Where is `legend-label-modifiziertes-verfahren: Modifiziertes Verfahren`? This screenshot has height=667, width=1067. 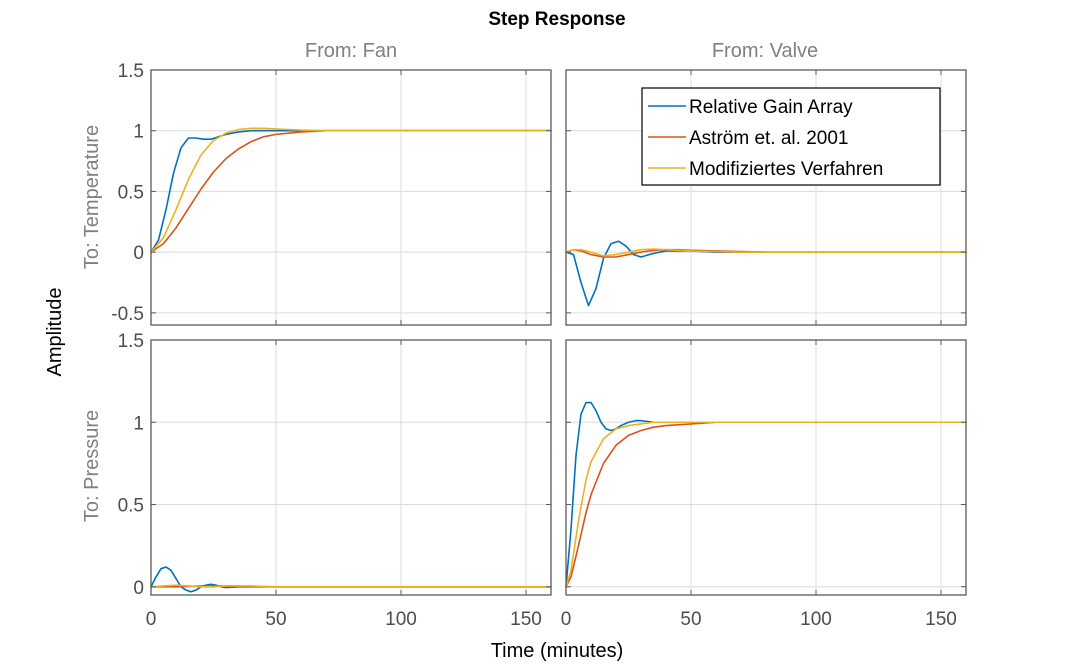 legend-label-modifiziertes-verfahren: Modifiziertes Verfahren is located at coordinates (786, 169).